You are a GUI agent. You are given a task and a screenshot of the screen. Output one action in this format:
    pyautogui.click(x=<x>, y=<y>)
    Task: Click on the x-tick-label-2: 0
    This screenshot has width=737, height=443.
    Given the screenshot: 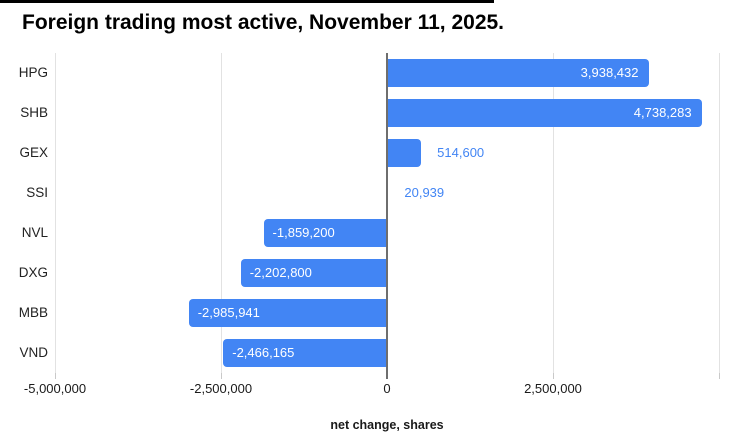 What is the action you would take?
    pyautogui.click(x=387, y=388)
    